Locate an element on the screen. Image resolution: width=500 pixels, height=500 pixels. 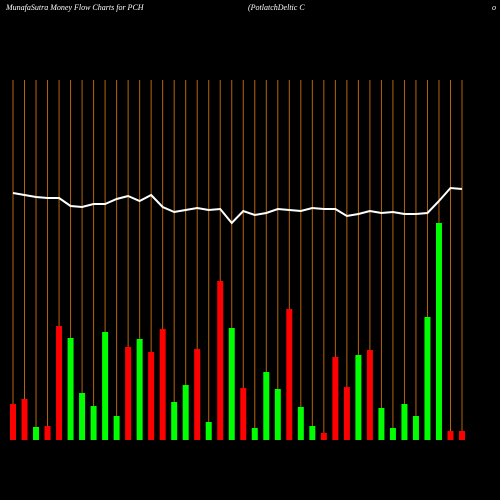
line is located at coordinates (237, 205).